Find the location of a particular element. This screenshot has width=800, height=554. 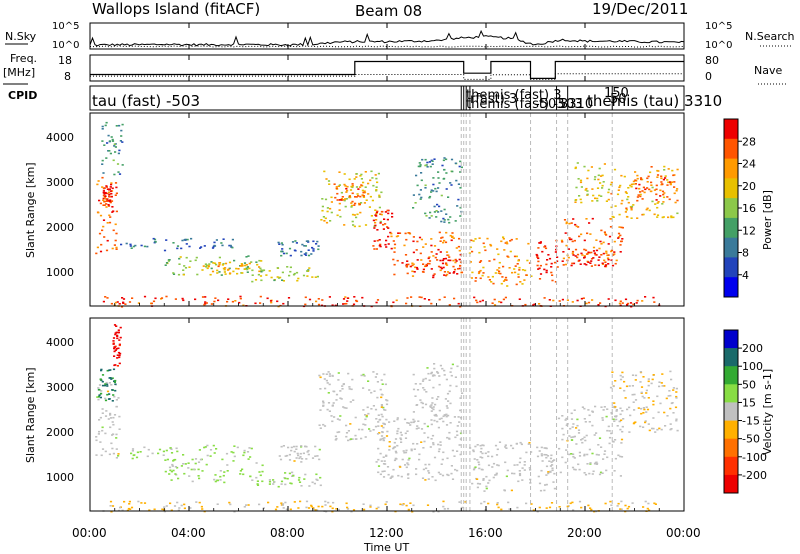

colorbar-swatch is located at coordinates (731, 411).